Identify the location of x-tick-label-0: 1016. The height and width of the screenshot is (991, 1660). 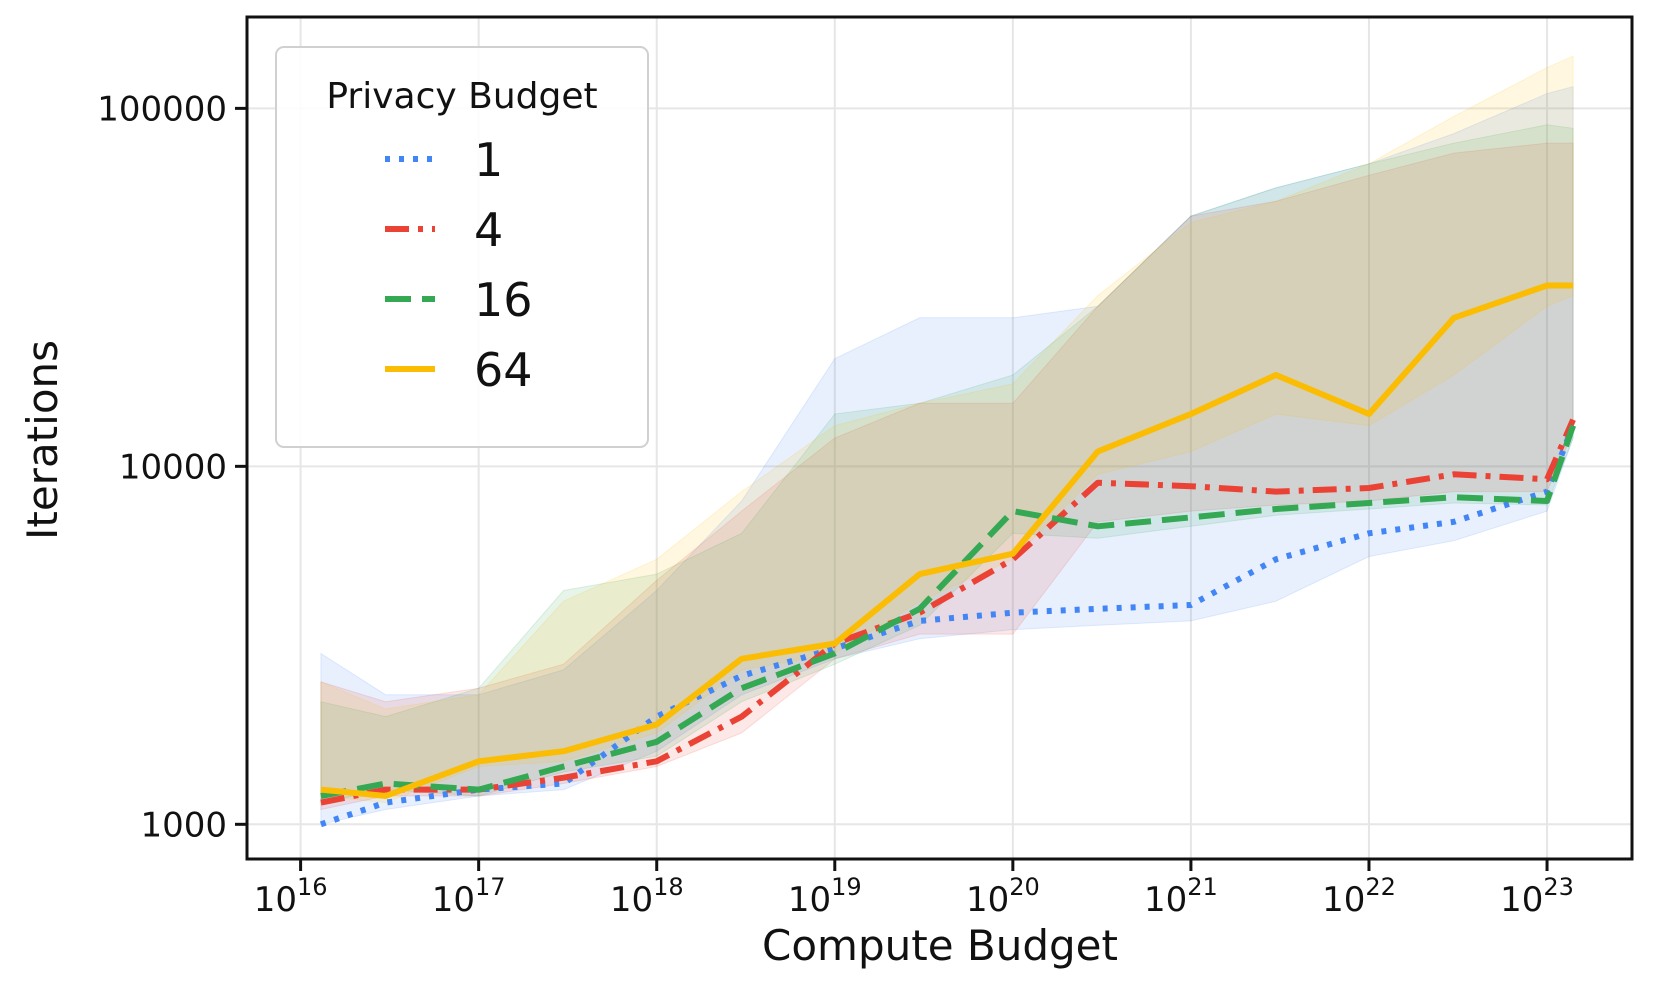
(291, 896).